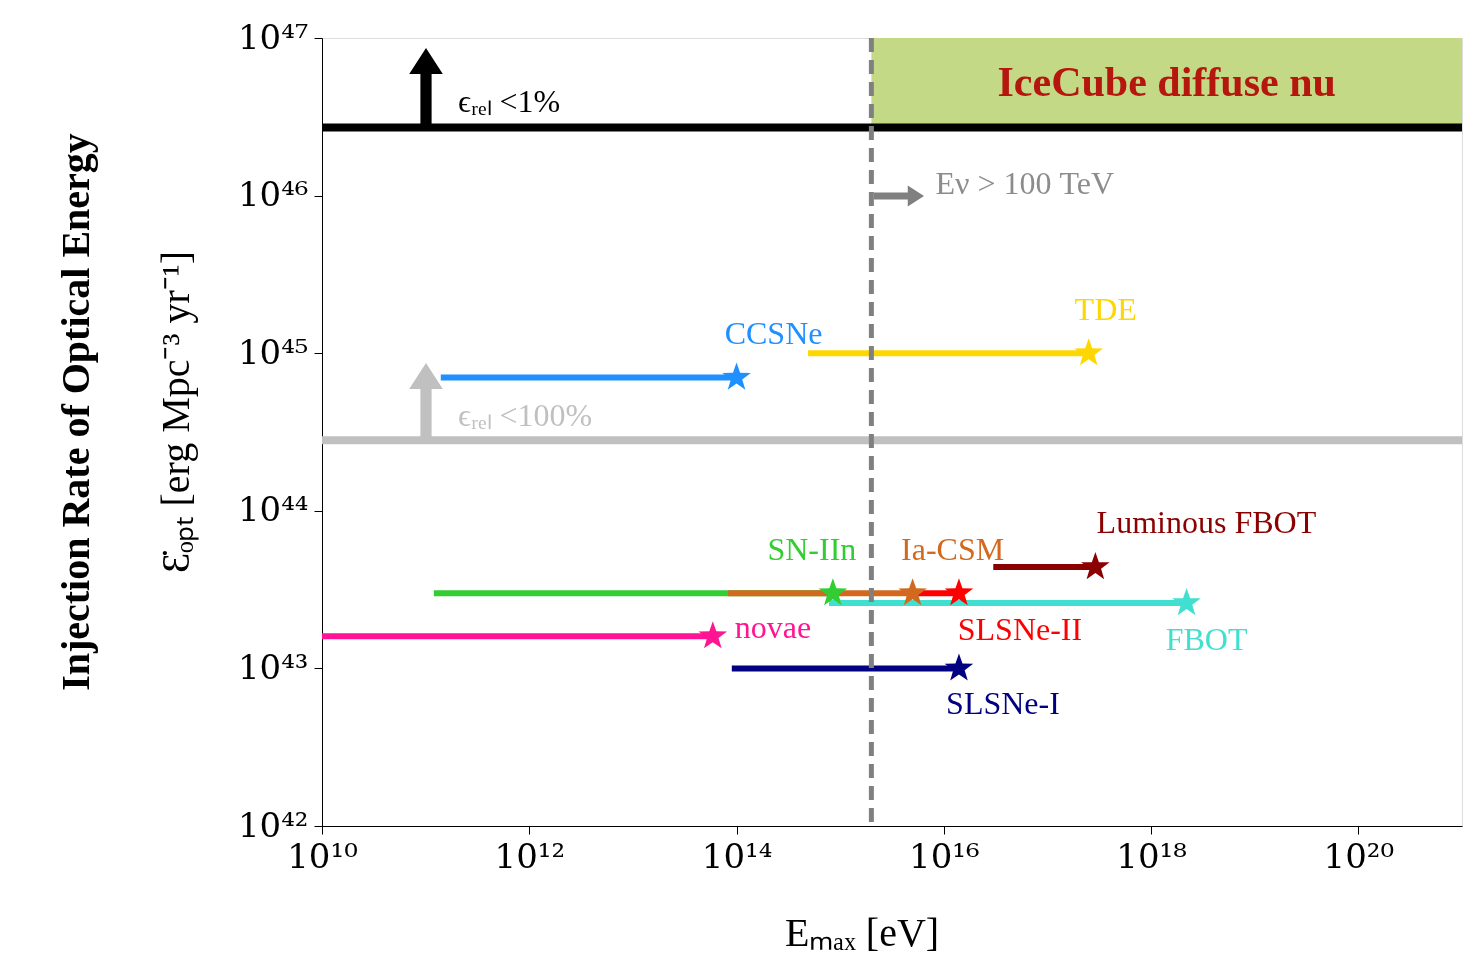 This screenshot has height=962, width=1476. I want to click on x-tick-label: 10¹⁴, so click(737, 855).